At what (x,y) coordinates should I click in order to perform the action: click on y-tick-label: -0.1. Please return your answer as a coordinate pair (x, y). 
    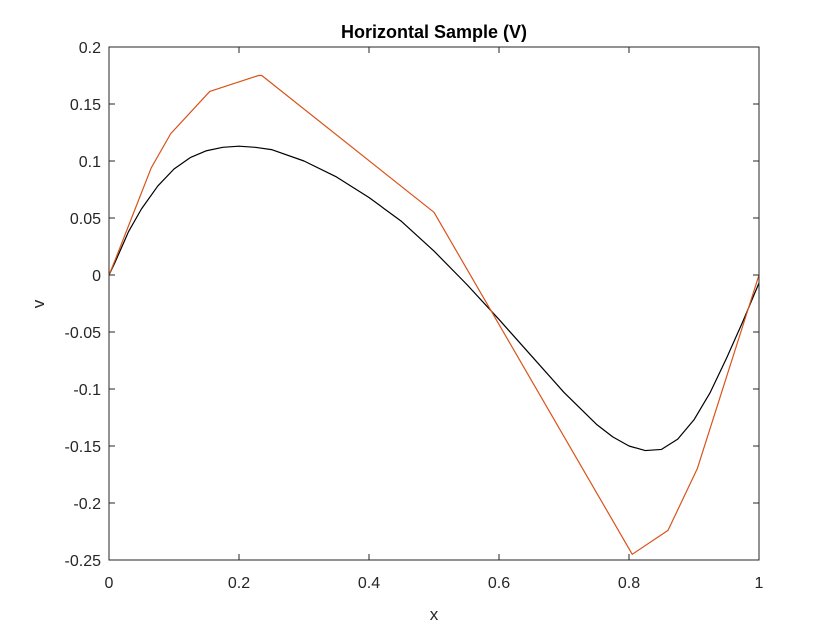
    Looking at the image, I should click on (87, 390).